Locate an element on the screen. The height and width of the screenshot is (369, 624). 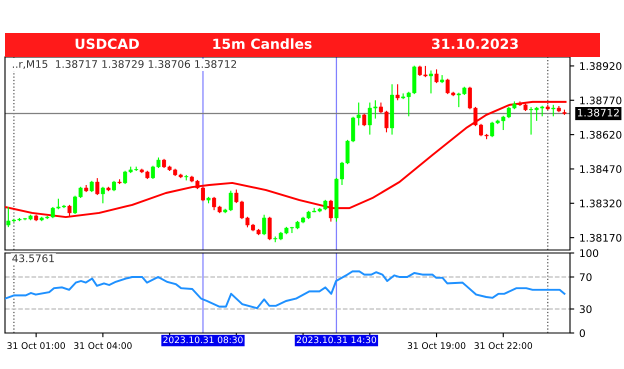
ref-line-label: 1.38712 is located at coordinates (598, 112).